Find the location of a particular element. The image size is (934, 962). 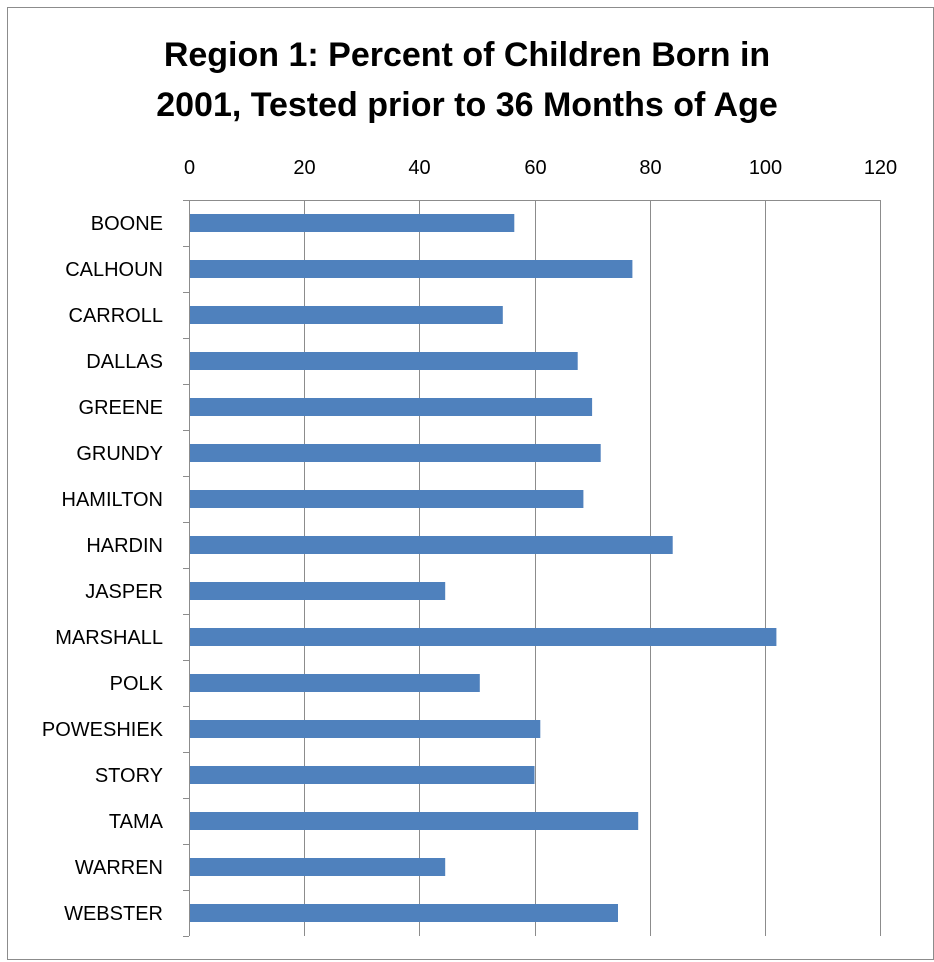

y-category-label: POLK is located at coordinates (137, 684).